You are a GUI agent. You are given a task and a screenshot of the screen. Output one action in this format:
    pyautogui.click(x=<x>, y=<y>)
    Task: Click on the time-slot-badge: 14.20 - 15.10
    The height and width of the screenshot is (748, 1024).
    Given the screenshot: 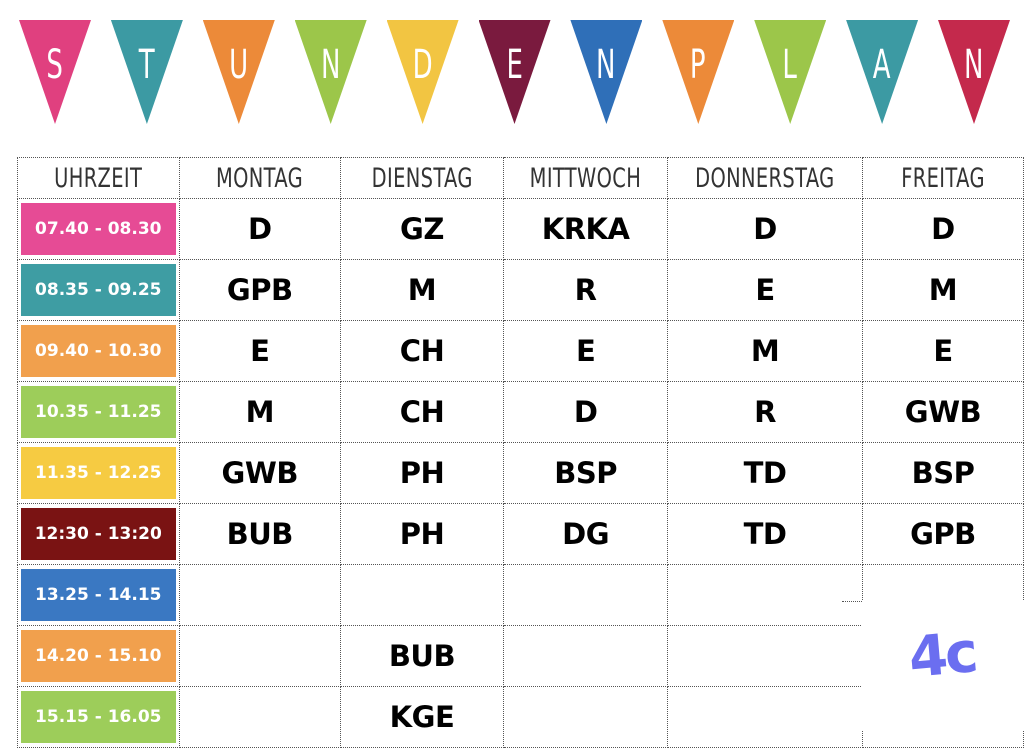 What is the action you would take?
    pyautogui.click(x=98, y=656)
    